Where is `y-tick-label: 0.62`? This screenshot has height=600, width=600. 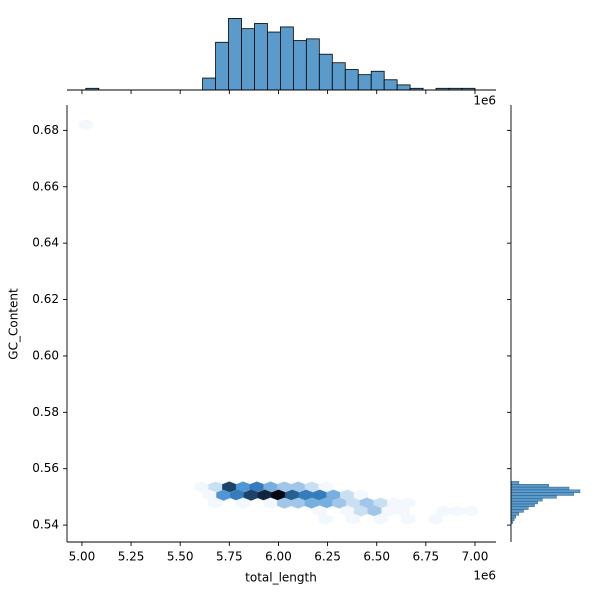 y-tick-label: 0.62 is located at coordinates (45, 299).